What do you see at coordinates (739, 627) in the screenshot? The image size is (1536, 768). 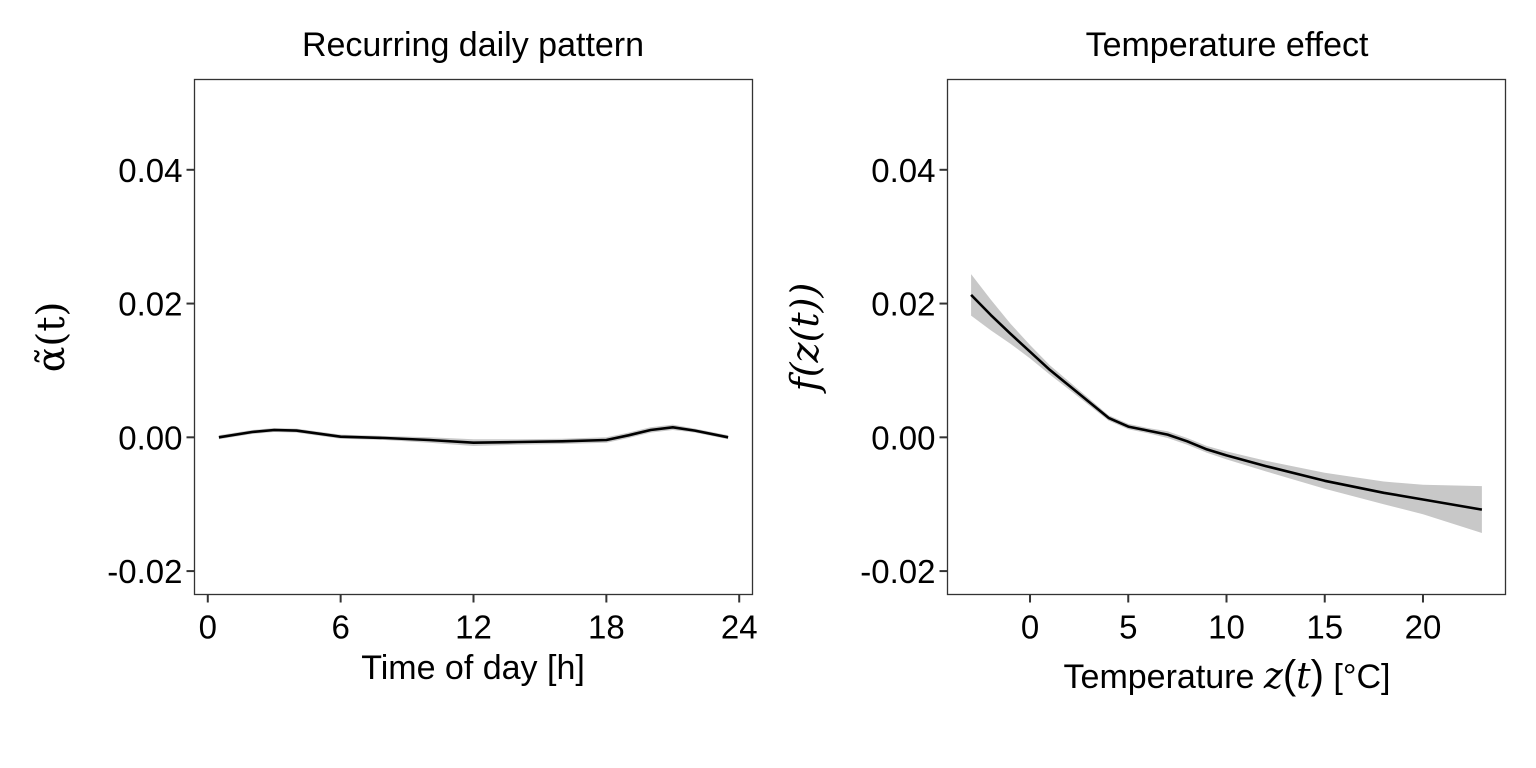 I see `x-tick-label: 24` at bounding box center [739, 627].